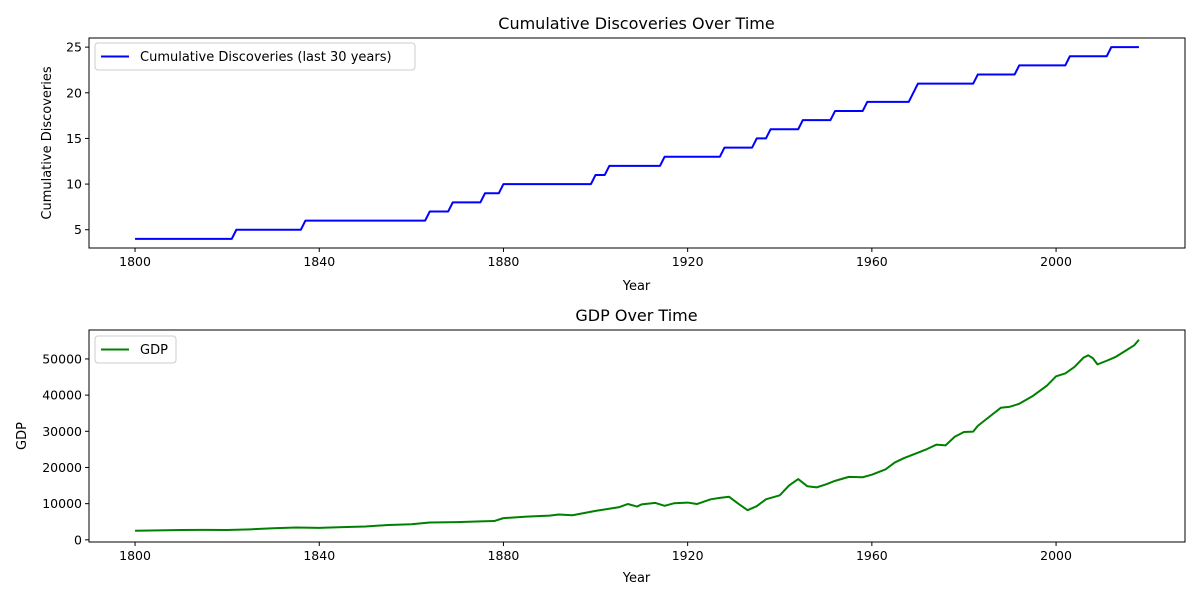  What do you see at coordinates (74, 92) in the screenshot?
I see `y-tick-label: 20` at bounding box center [74, 92].